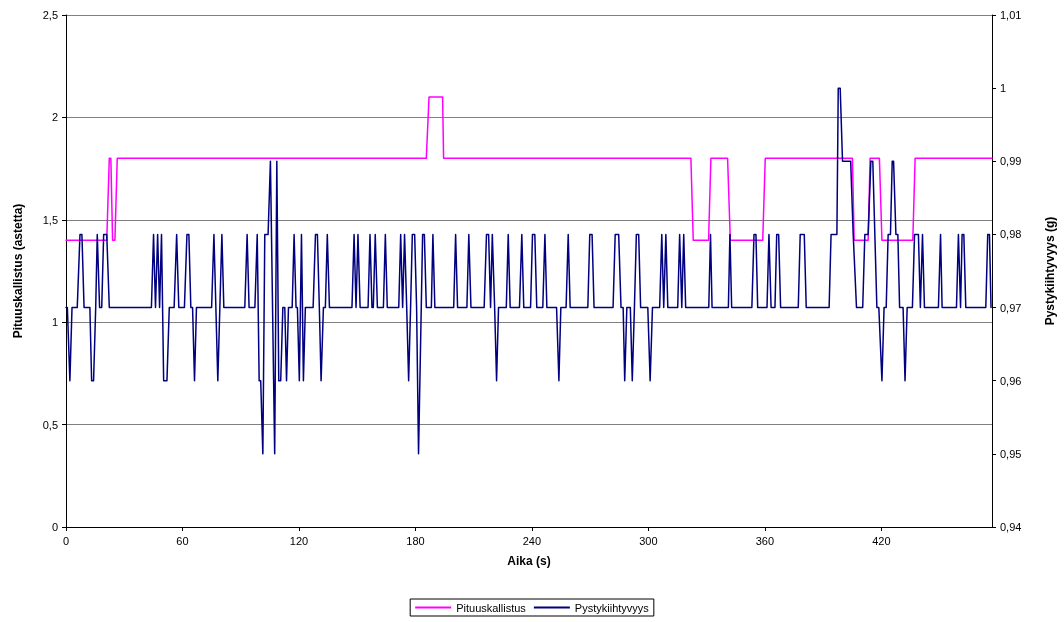  What do you see at coordinates (491, 607) in the screenshot?
I see `legend-label: Pituuskallistus` at bounding box center [491, 607].